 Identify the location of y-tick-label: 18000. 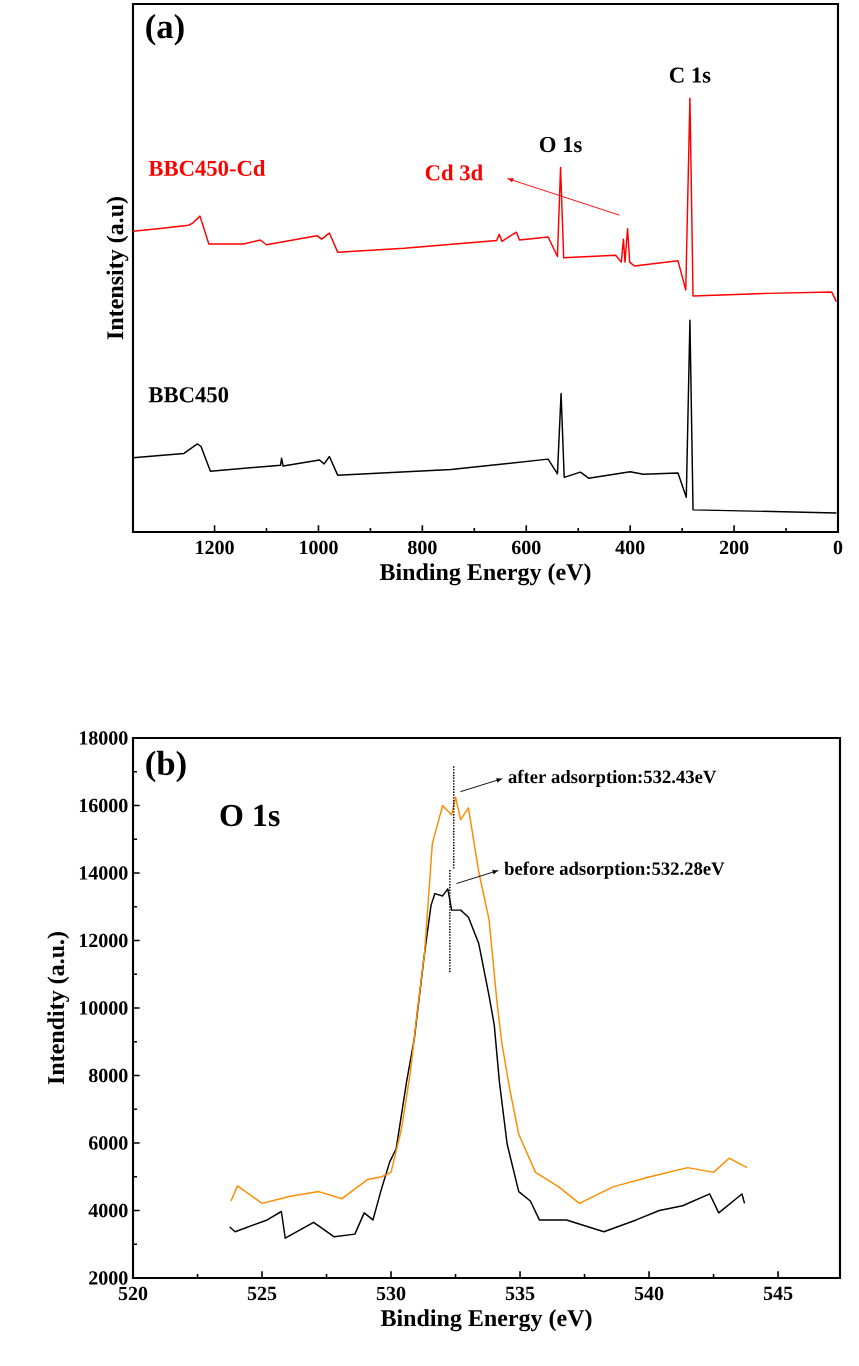
(103, 738).